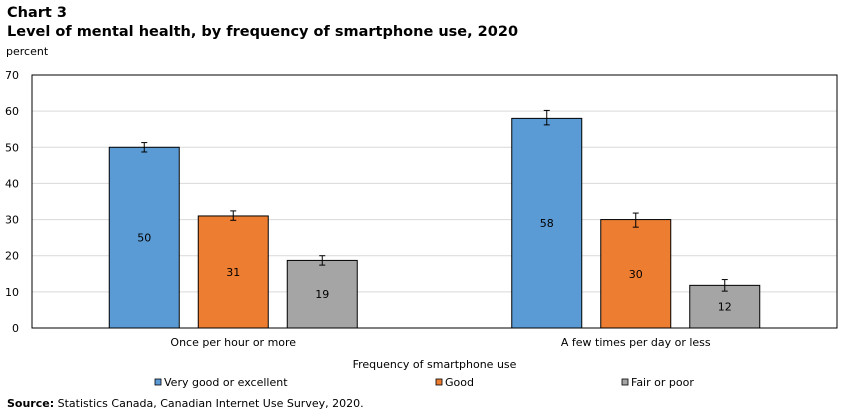 The width and height of the screenshot is (850, 416). I want to click on legend-label: Good, so click(459, 382).